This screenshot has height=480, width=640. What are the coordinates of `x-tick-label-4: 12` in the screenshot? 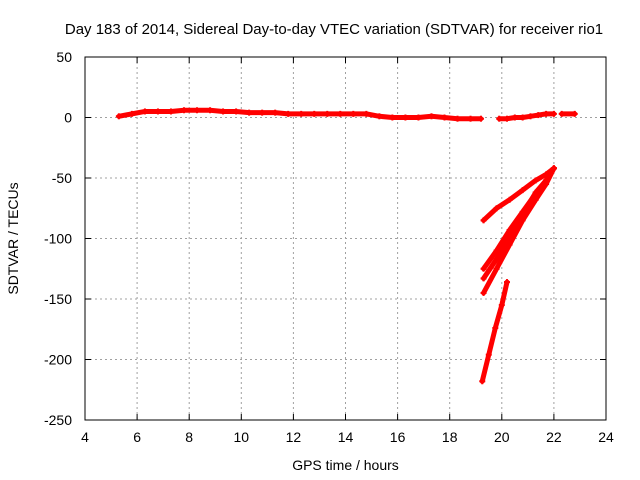 It's located at (294, 437).